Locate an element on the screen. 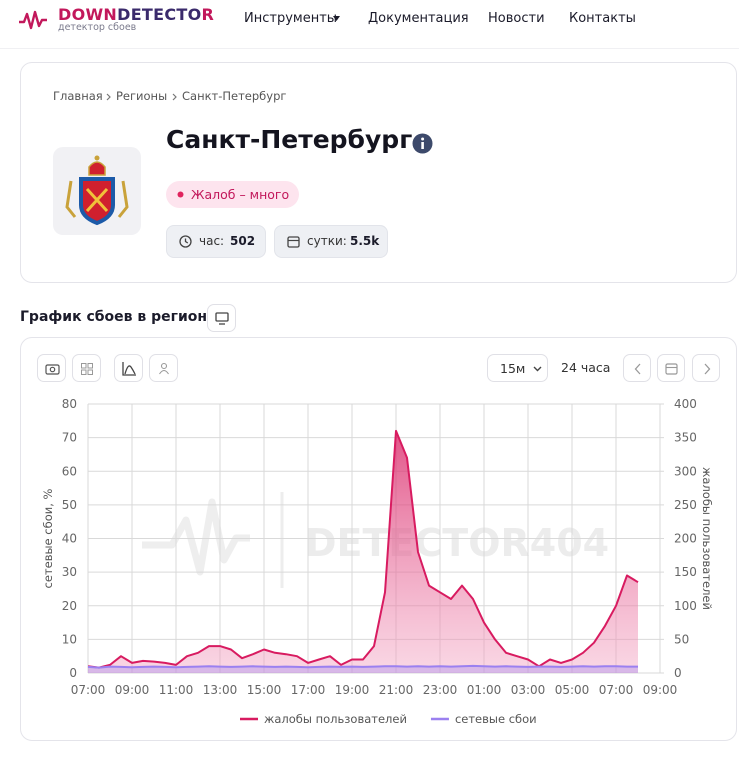 The height and width of the screenshot is (761, 739). x-tick-label: 13:00 is located at coordinates (220, 690).